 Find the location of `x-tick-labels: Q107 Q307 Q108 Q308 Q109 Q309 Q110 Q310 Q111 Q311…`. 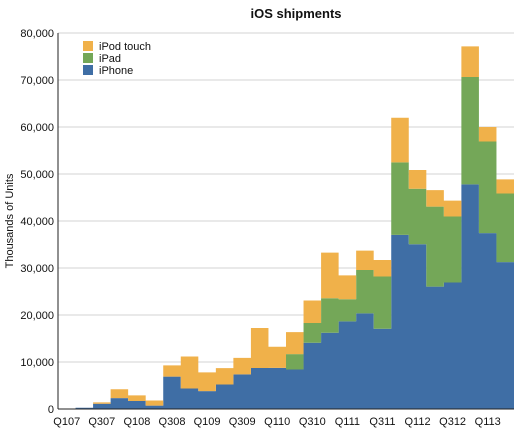

x-tick-labels: Q107 Q307 Q108 Q308 Q109 Q309 Q110 Q310 Q111 Q311… is located at coordinates (276, 422).